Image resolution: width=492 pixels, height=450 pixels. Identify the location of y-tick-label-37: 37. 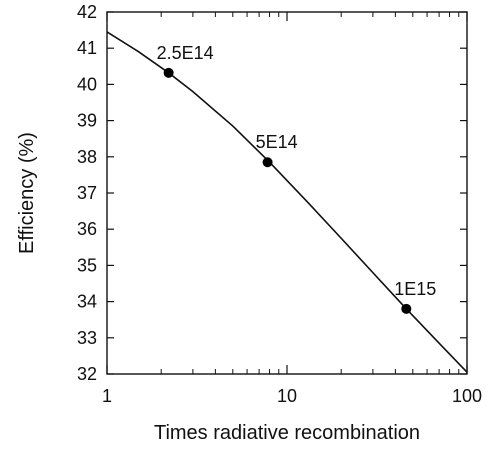
(87, 193).